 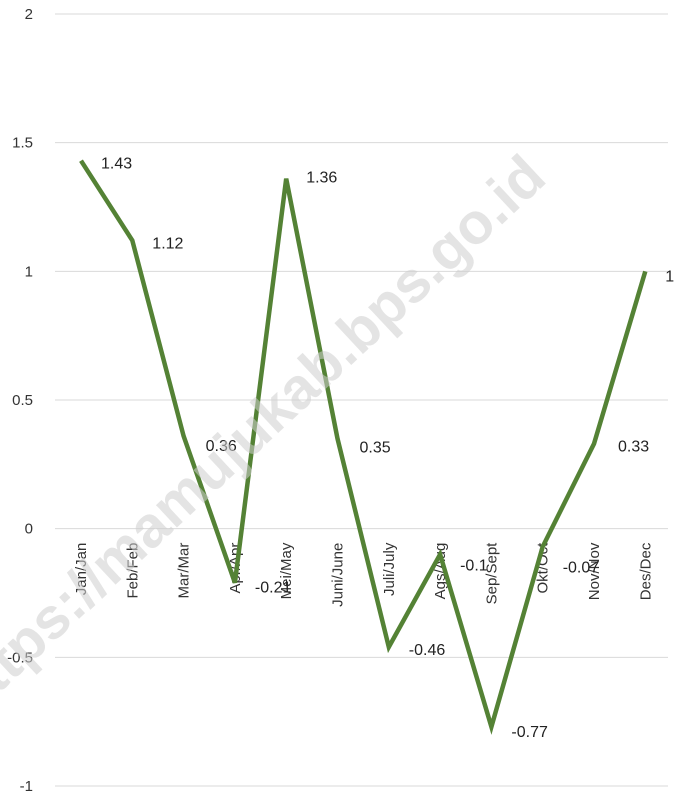 I want to click on data-label: -0.77, so click(x=529, y=732).